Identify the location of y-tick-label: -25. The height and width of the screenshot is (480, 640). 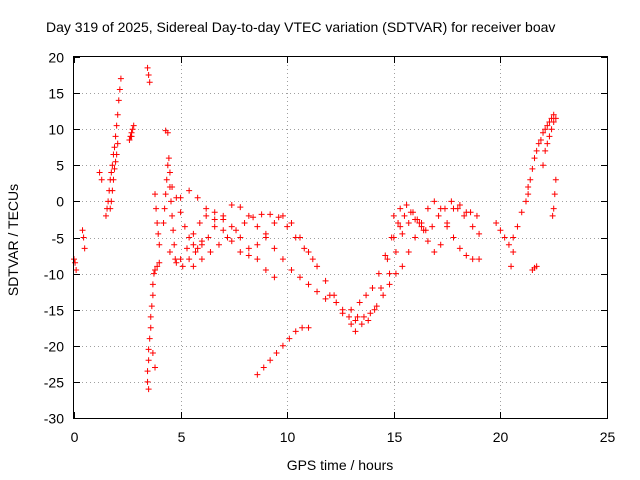
(54, 383).